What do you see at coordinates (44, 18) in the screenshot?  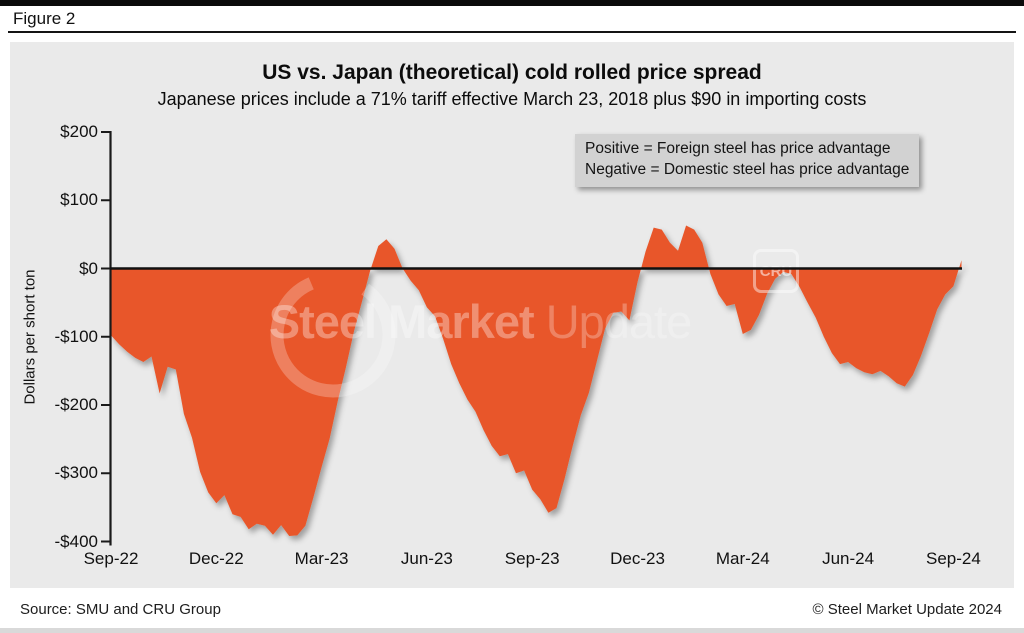 I see `figure-label: Figure 2` at bounding box center [44, 18].